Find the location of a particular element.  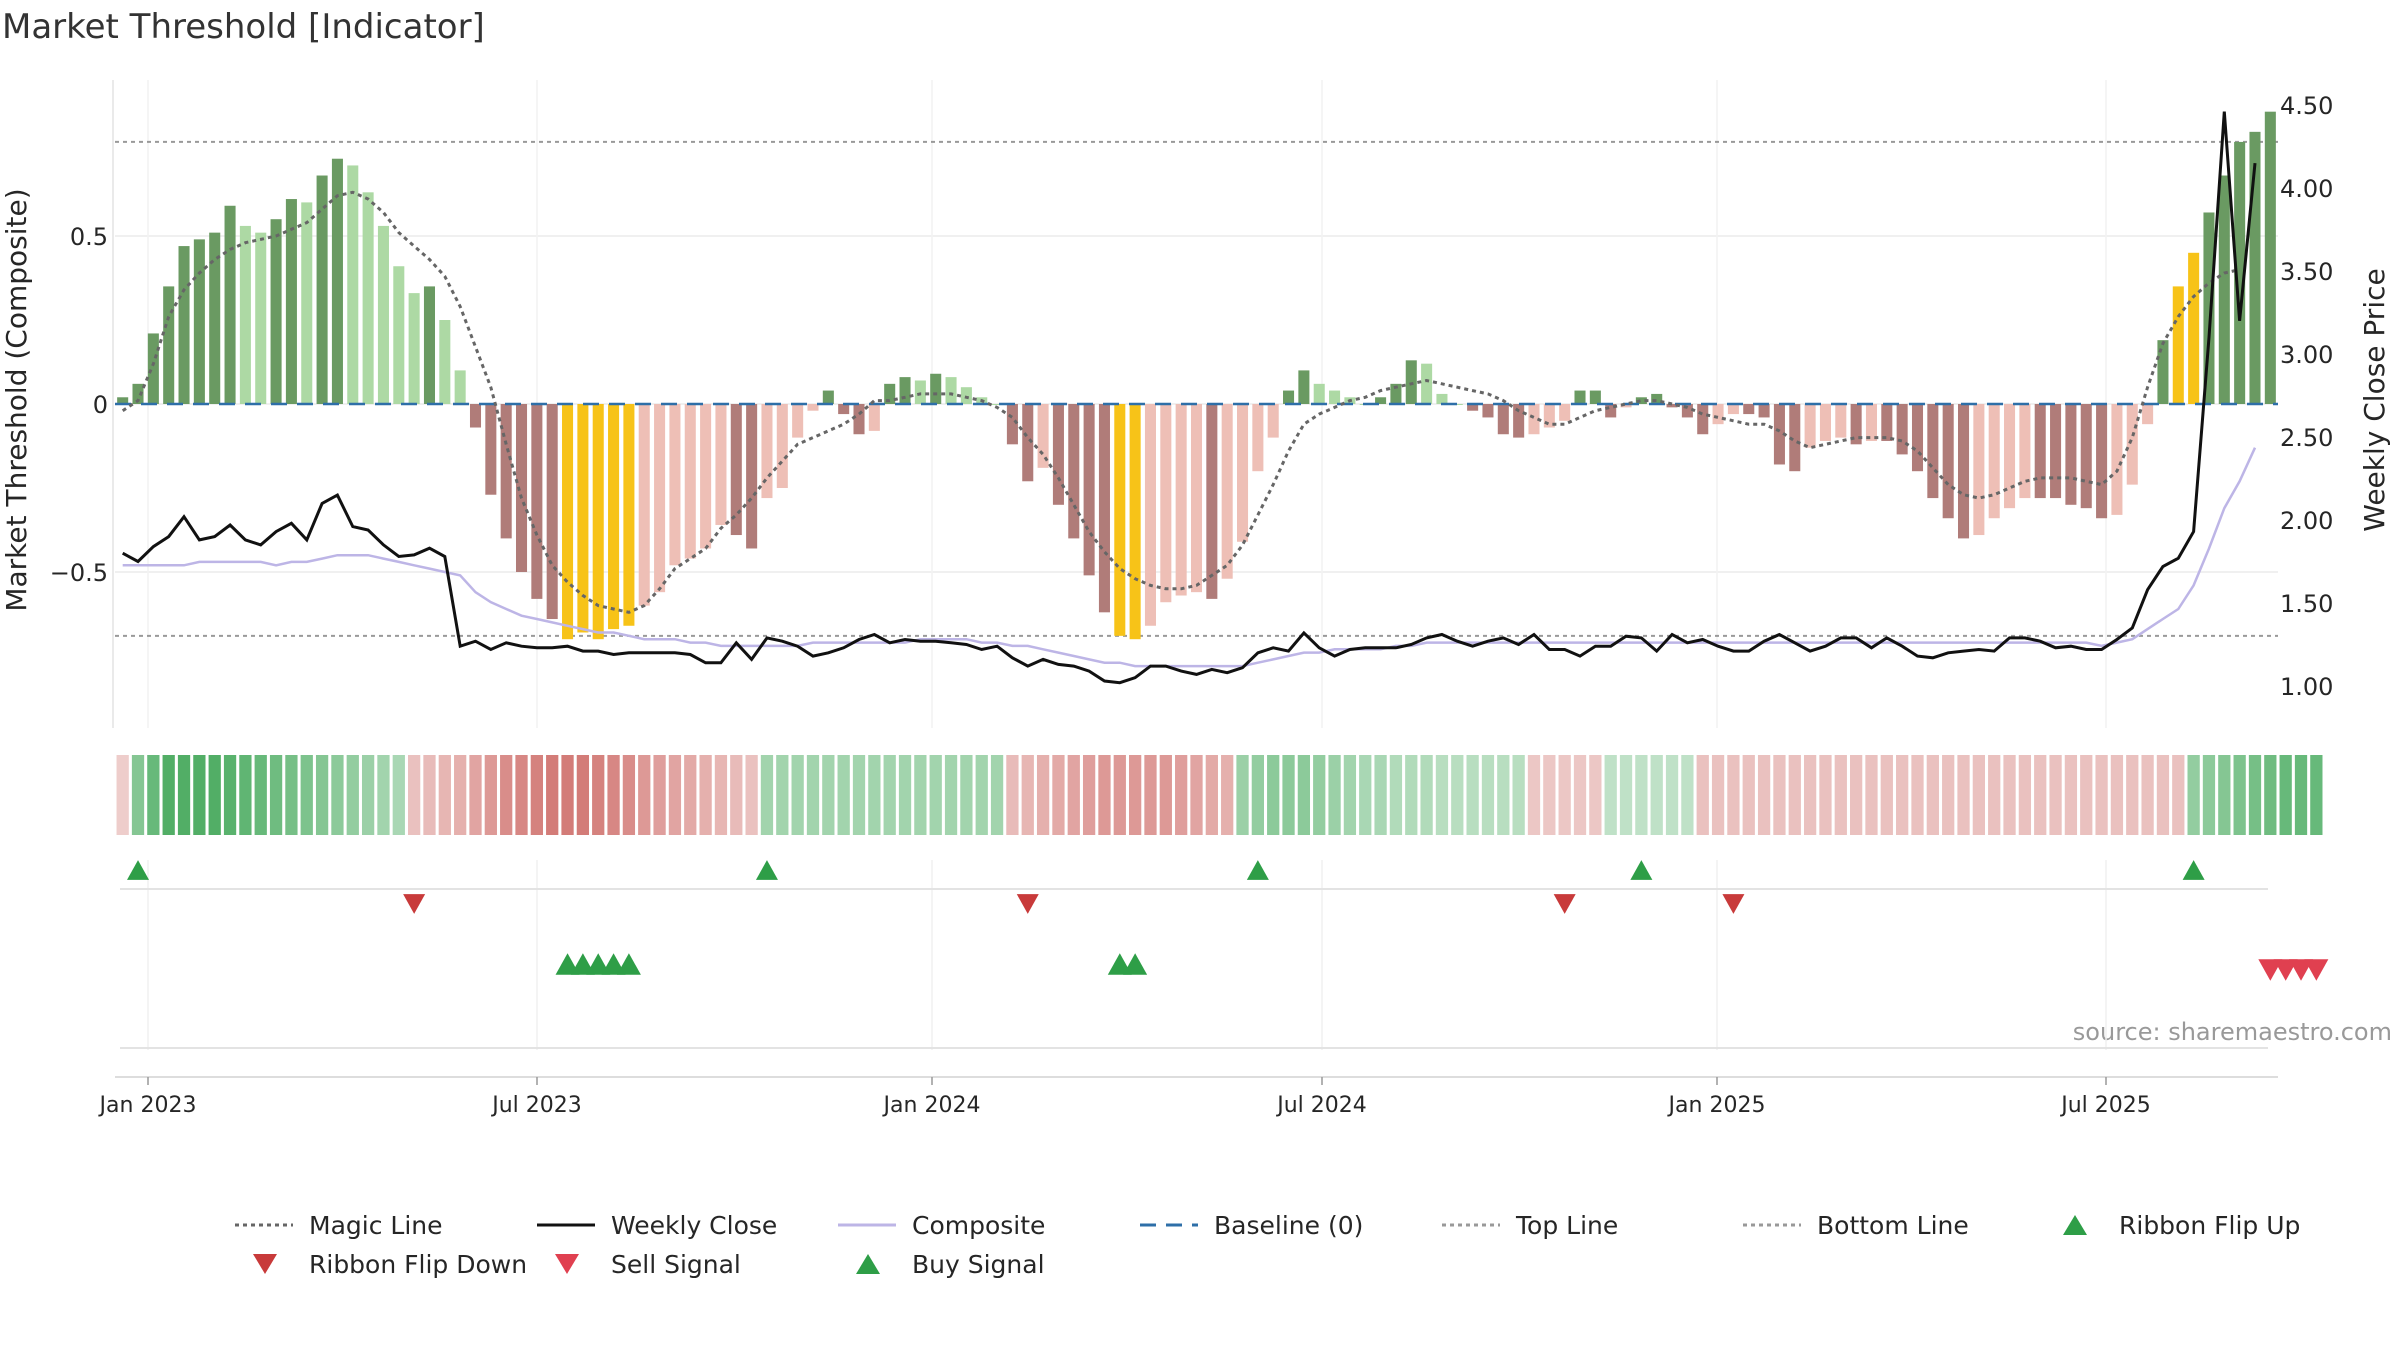

x-tick-label: Jan 2024 is located at coordinates (931, 1105).